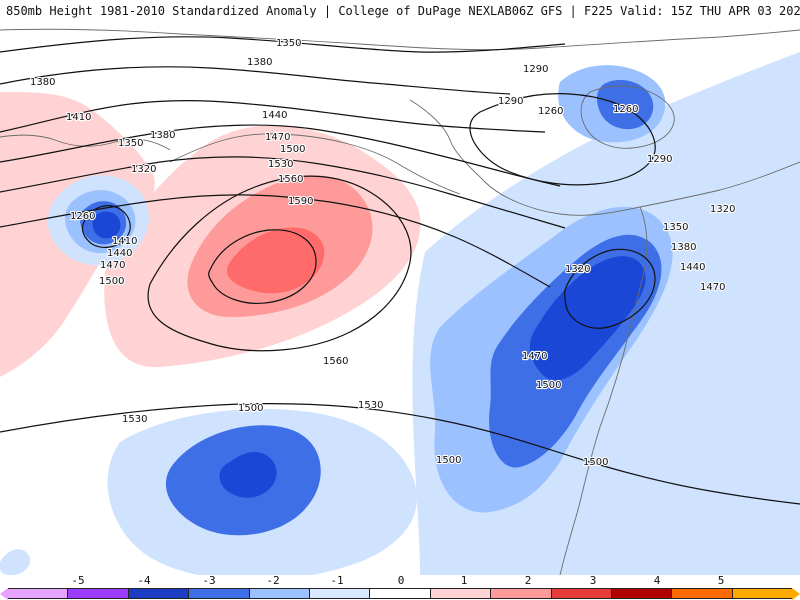  I want to click on contour-label-1500-south-east: 1500, so click(595, 462).